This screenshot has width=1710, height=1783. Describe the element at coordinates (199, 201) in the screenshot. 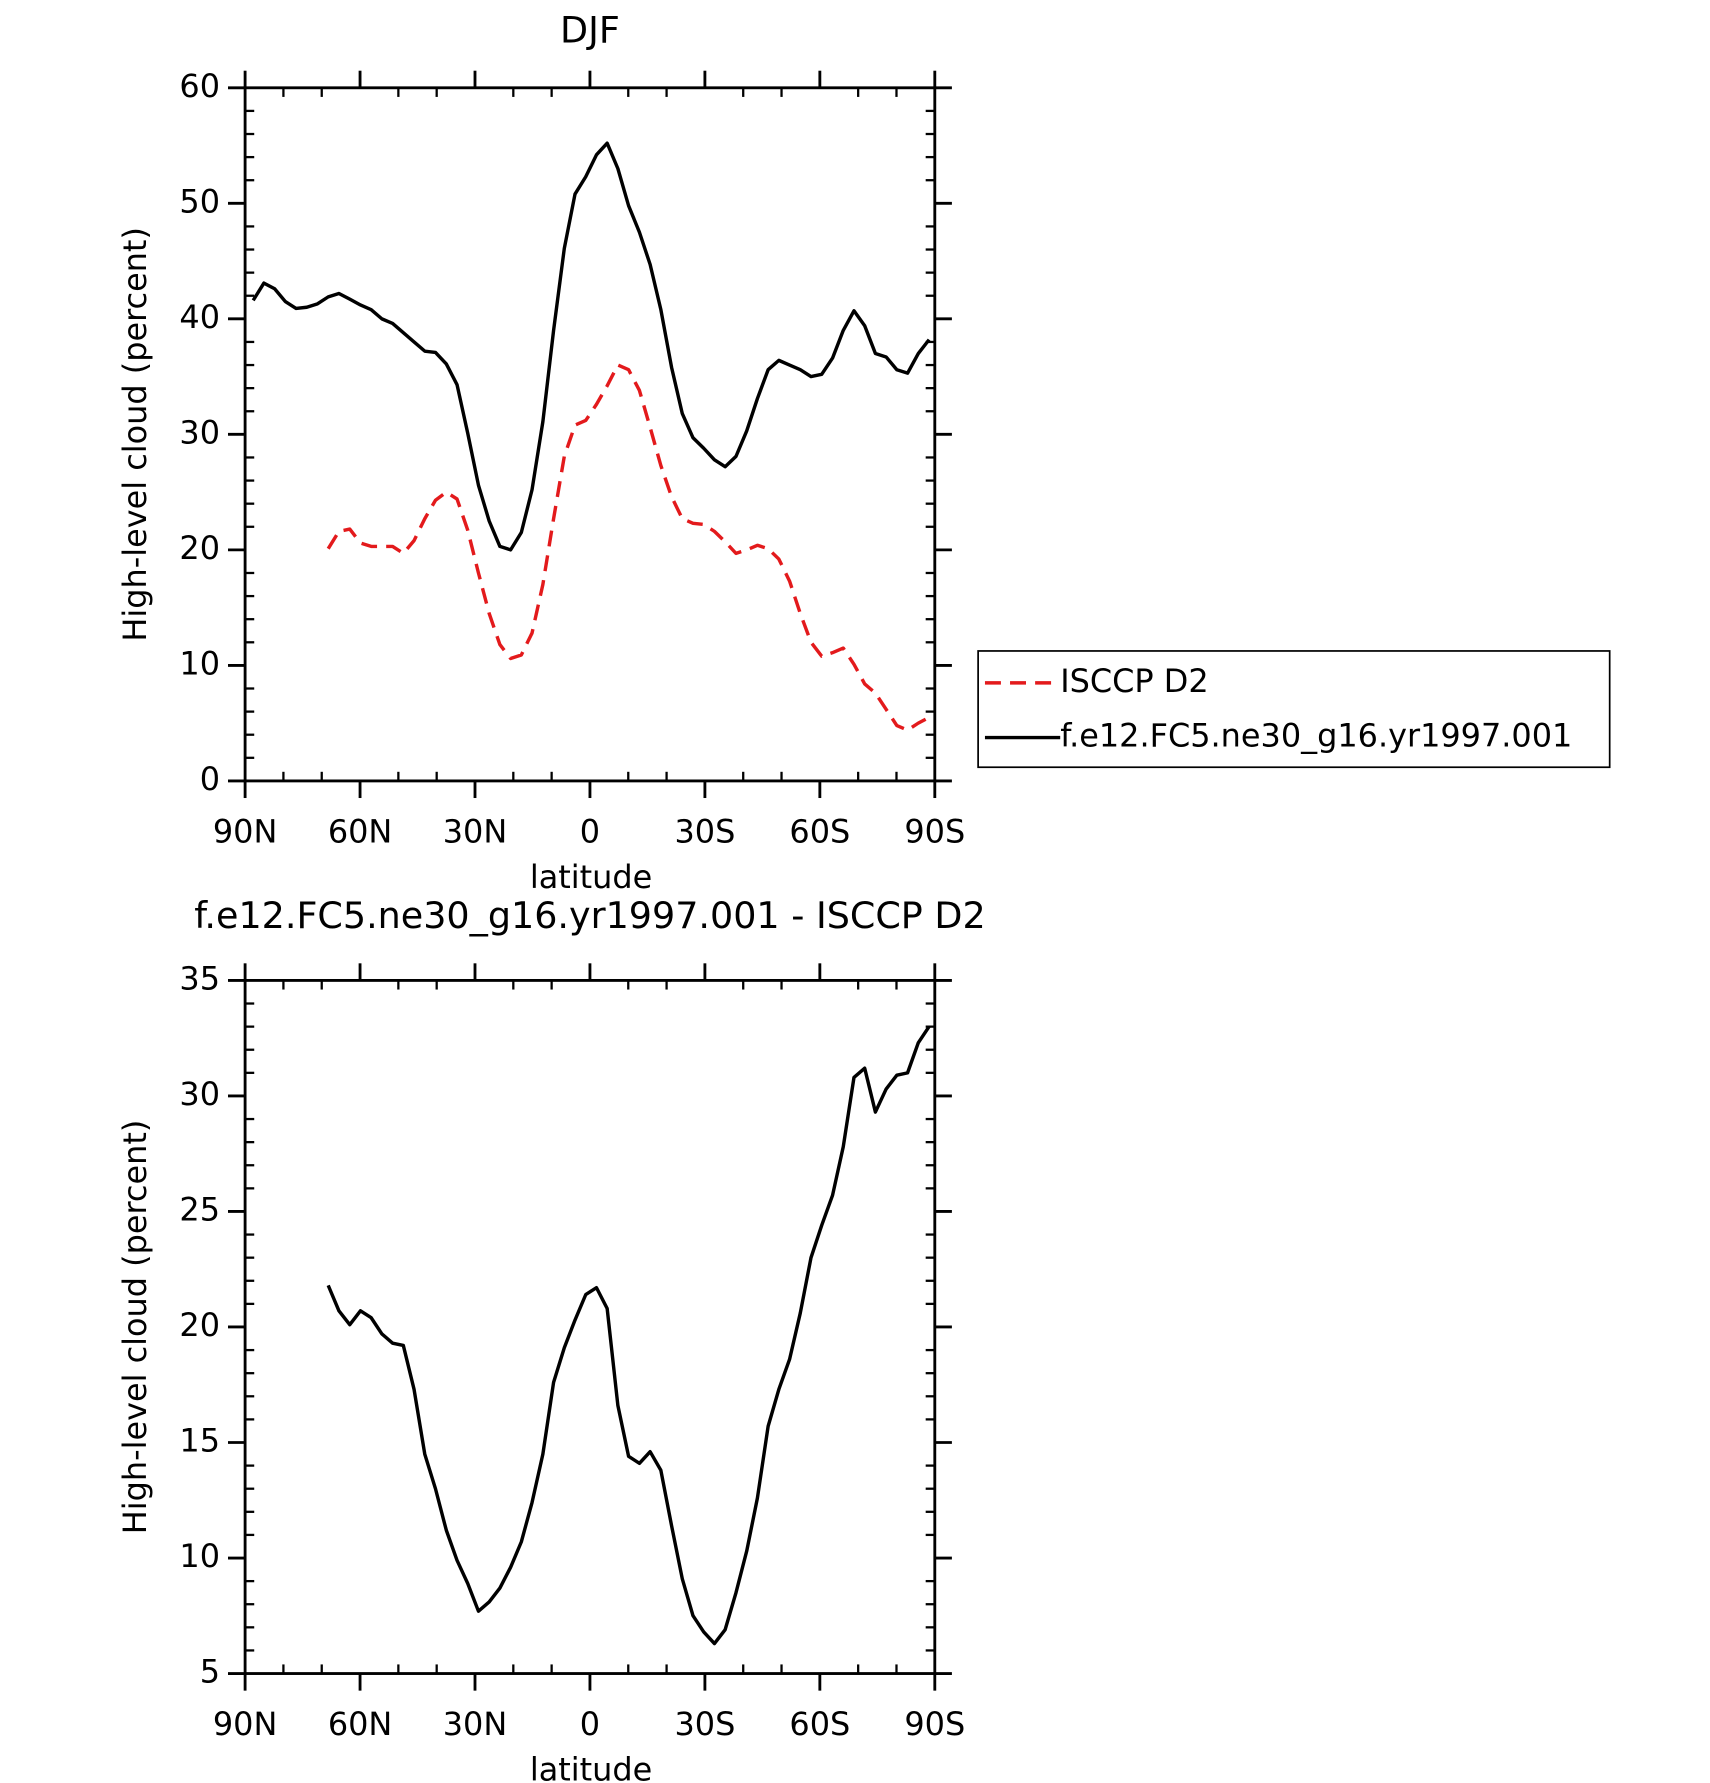

I see `y-tick-label: 50` at that location.